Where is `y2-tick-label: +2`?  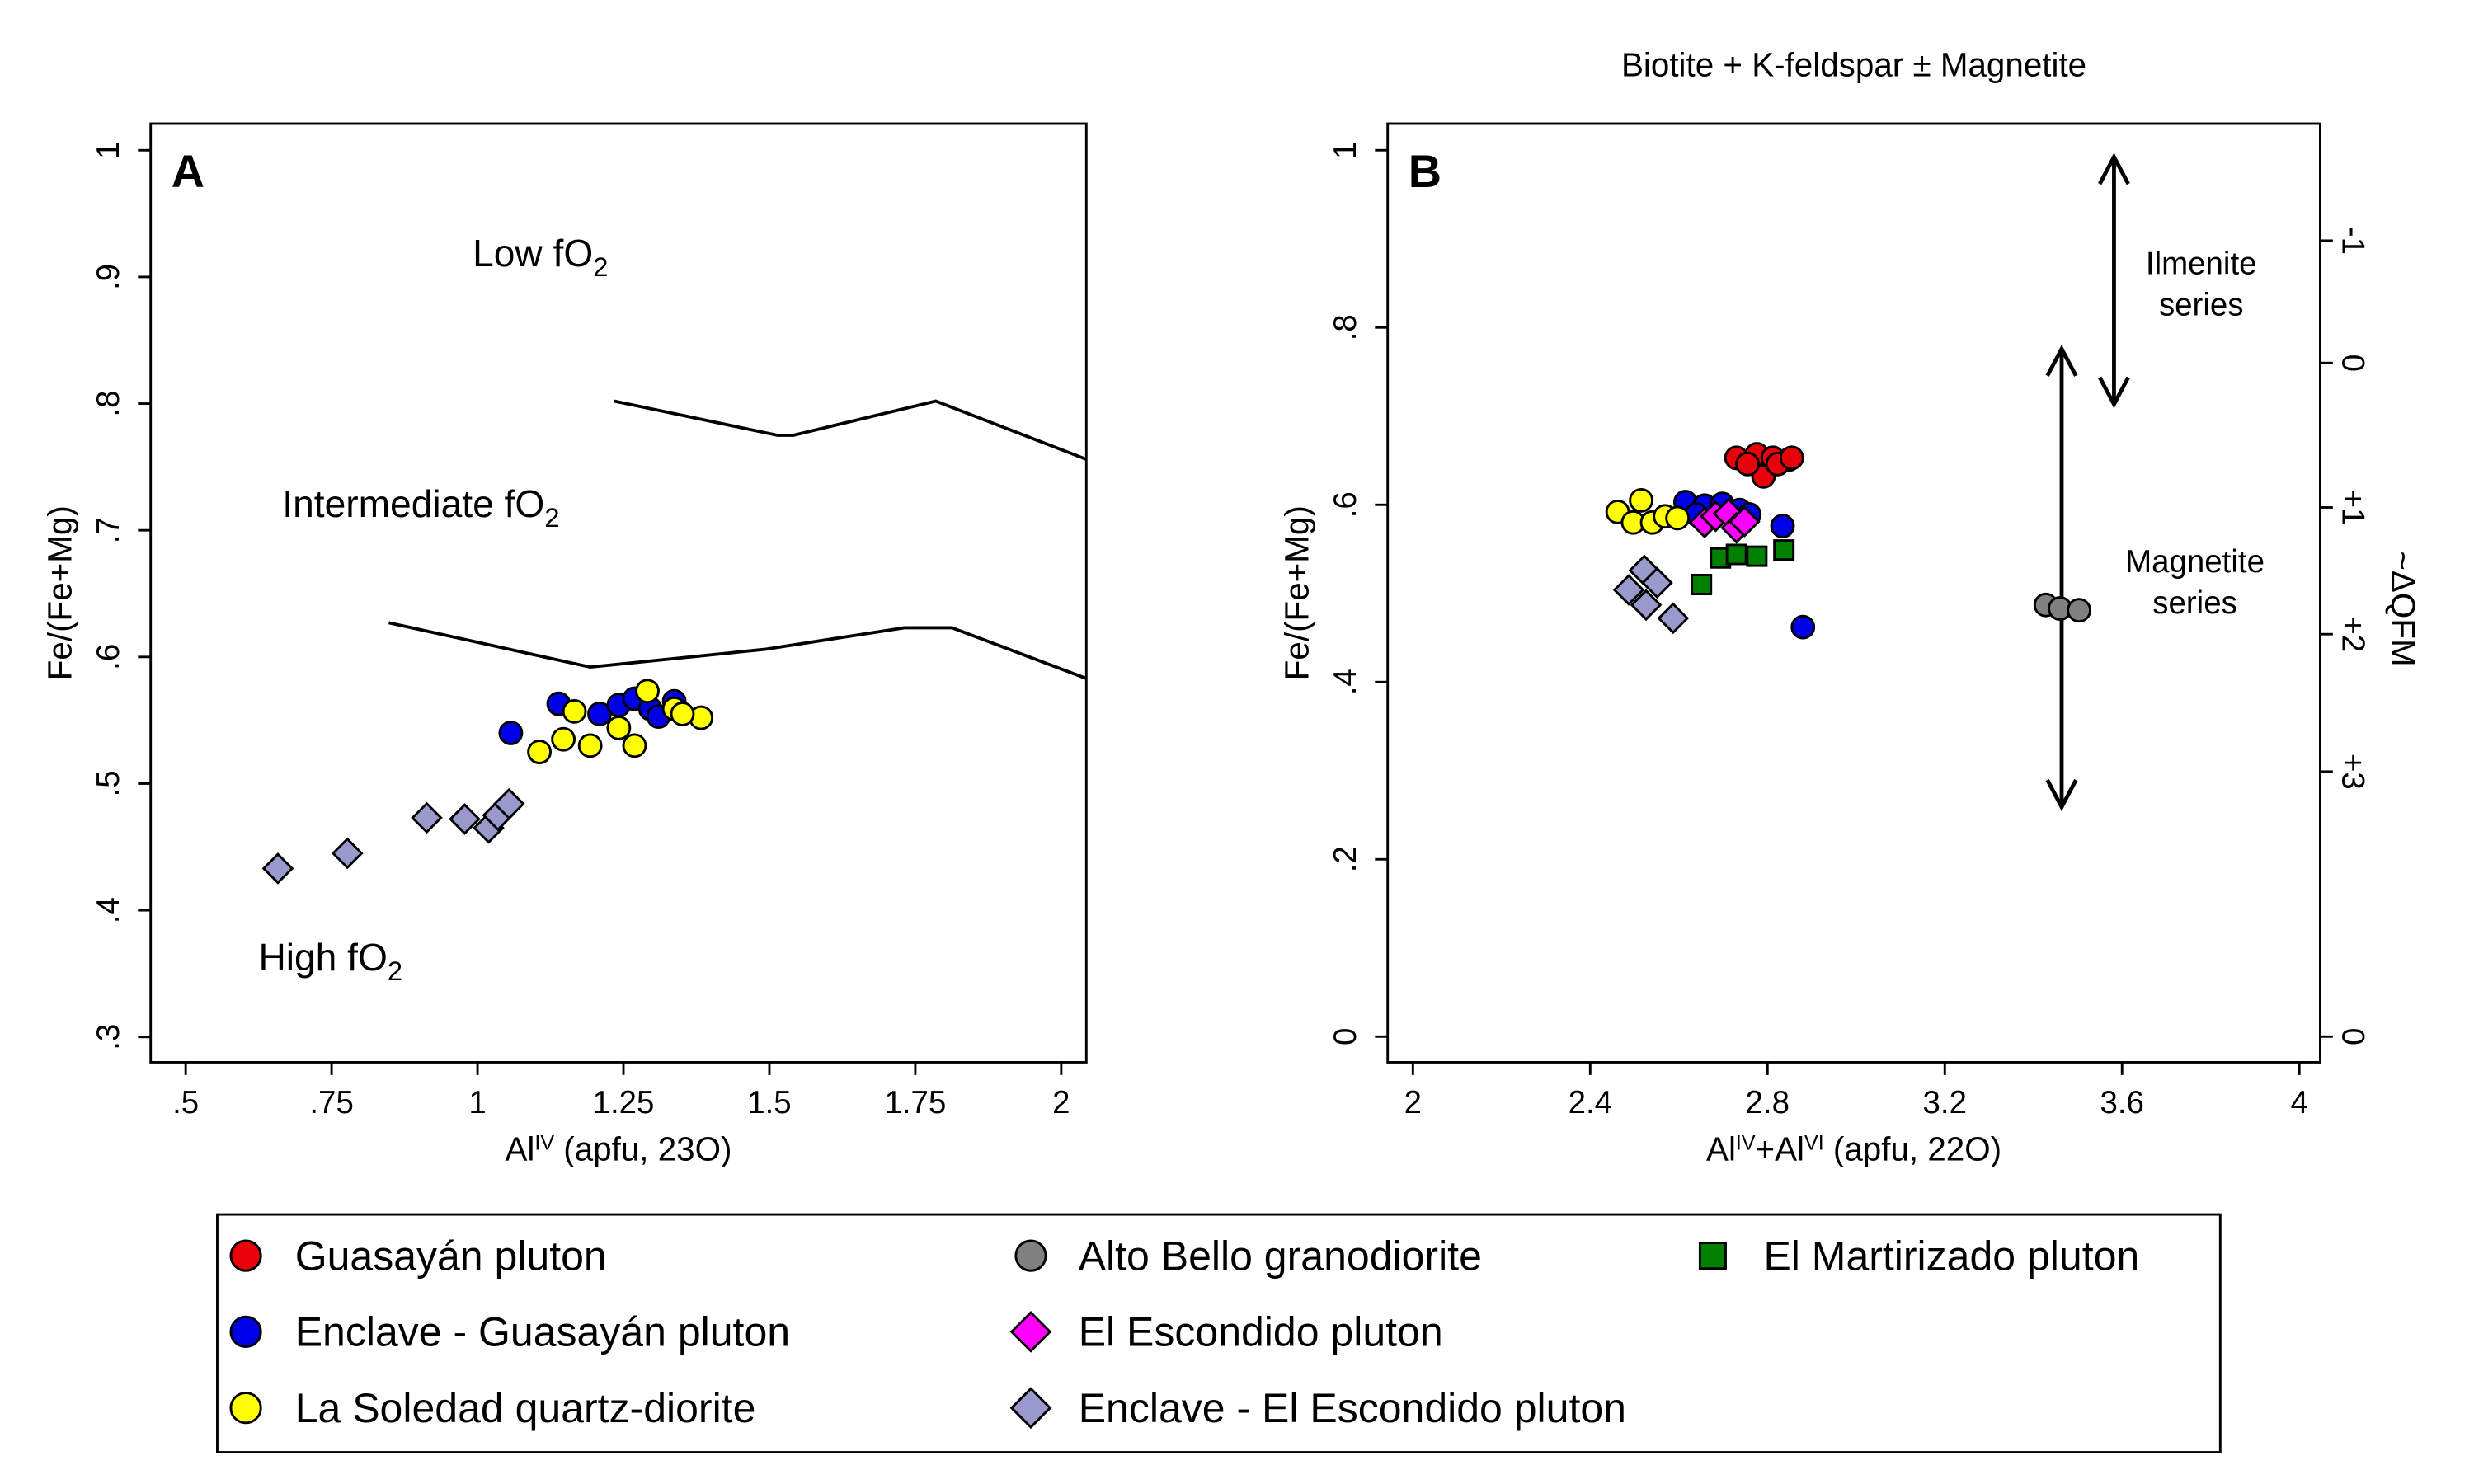 y2-tick-label: +2 is located at coordinates (2352, 634).